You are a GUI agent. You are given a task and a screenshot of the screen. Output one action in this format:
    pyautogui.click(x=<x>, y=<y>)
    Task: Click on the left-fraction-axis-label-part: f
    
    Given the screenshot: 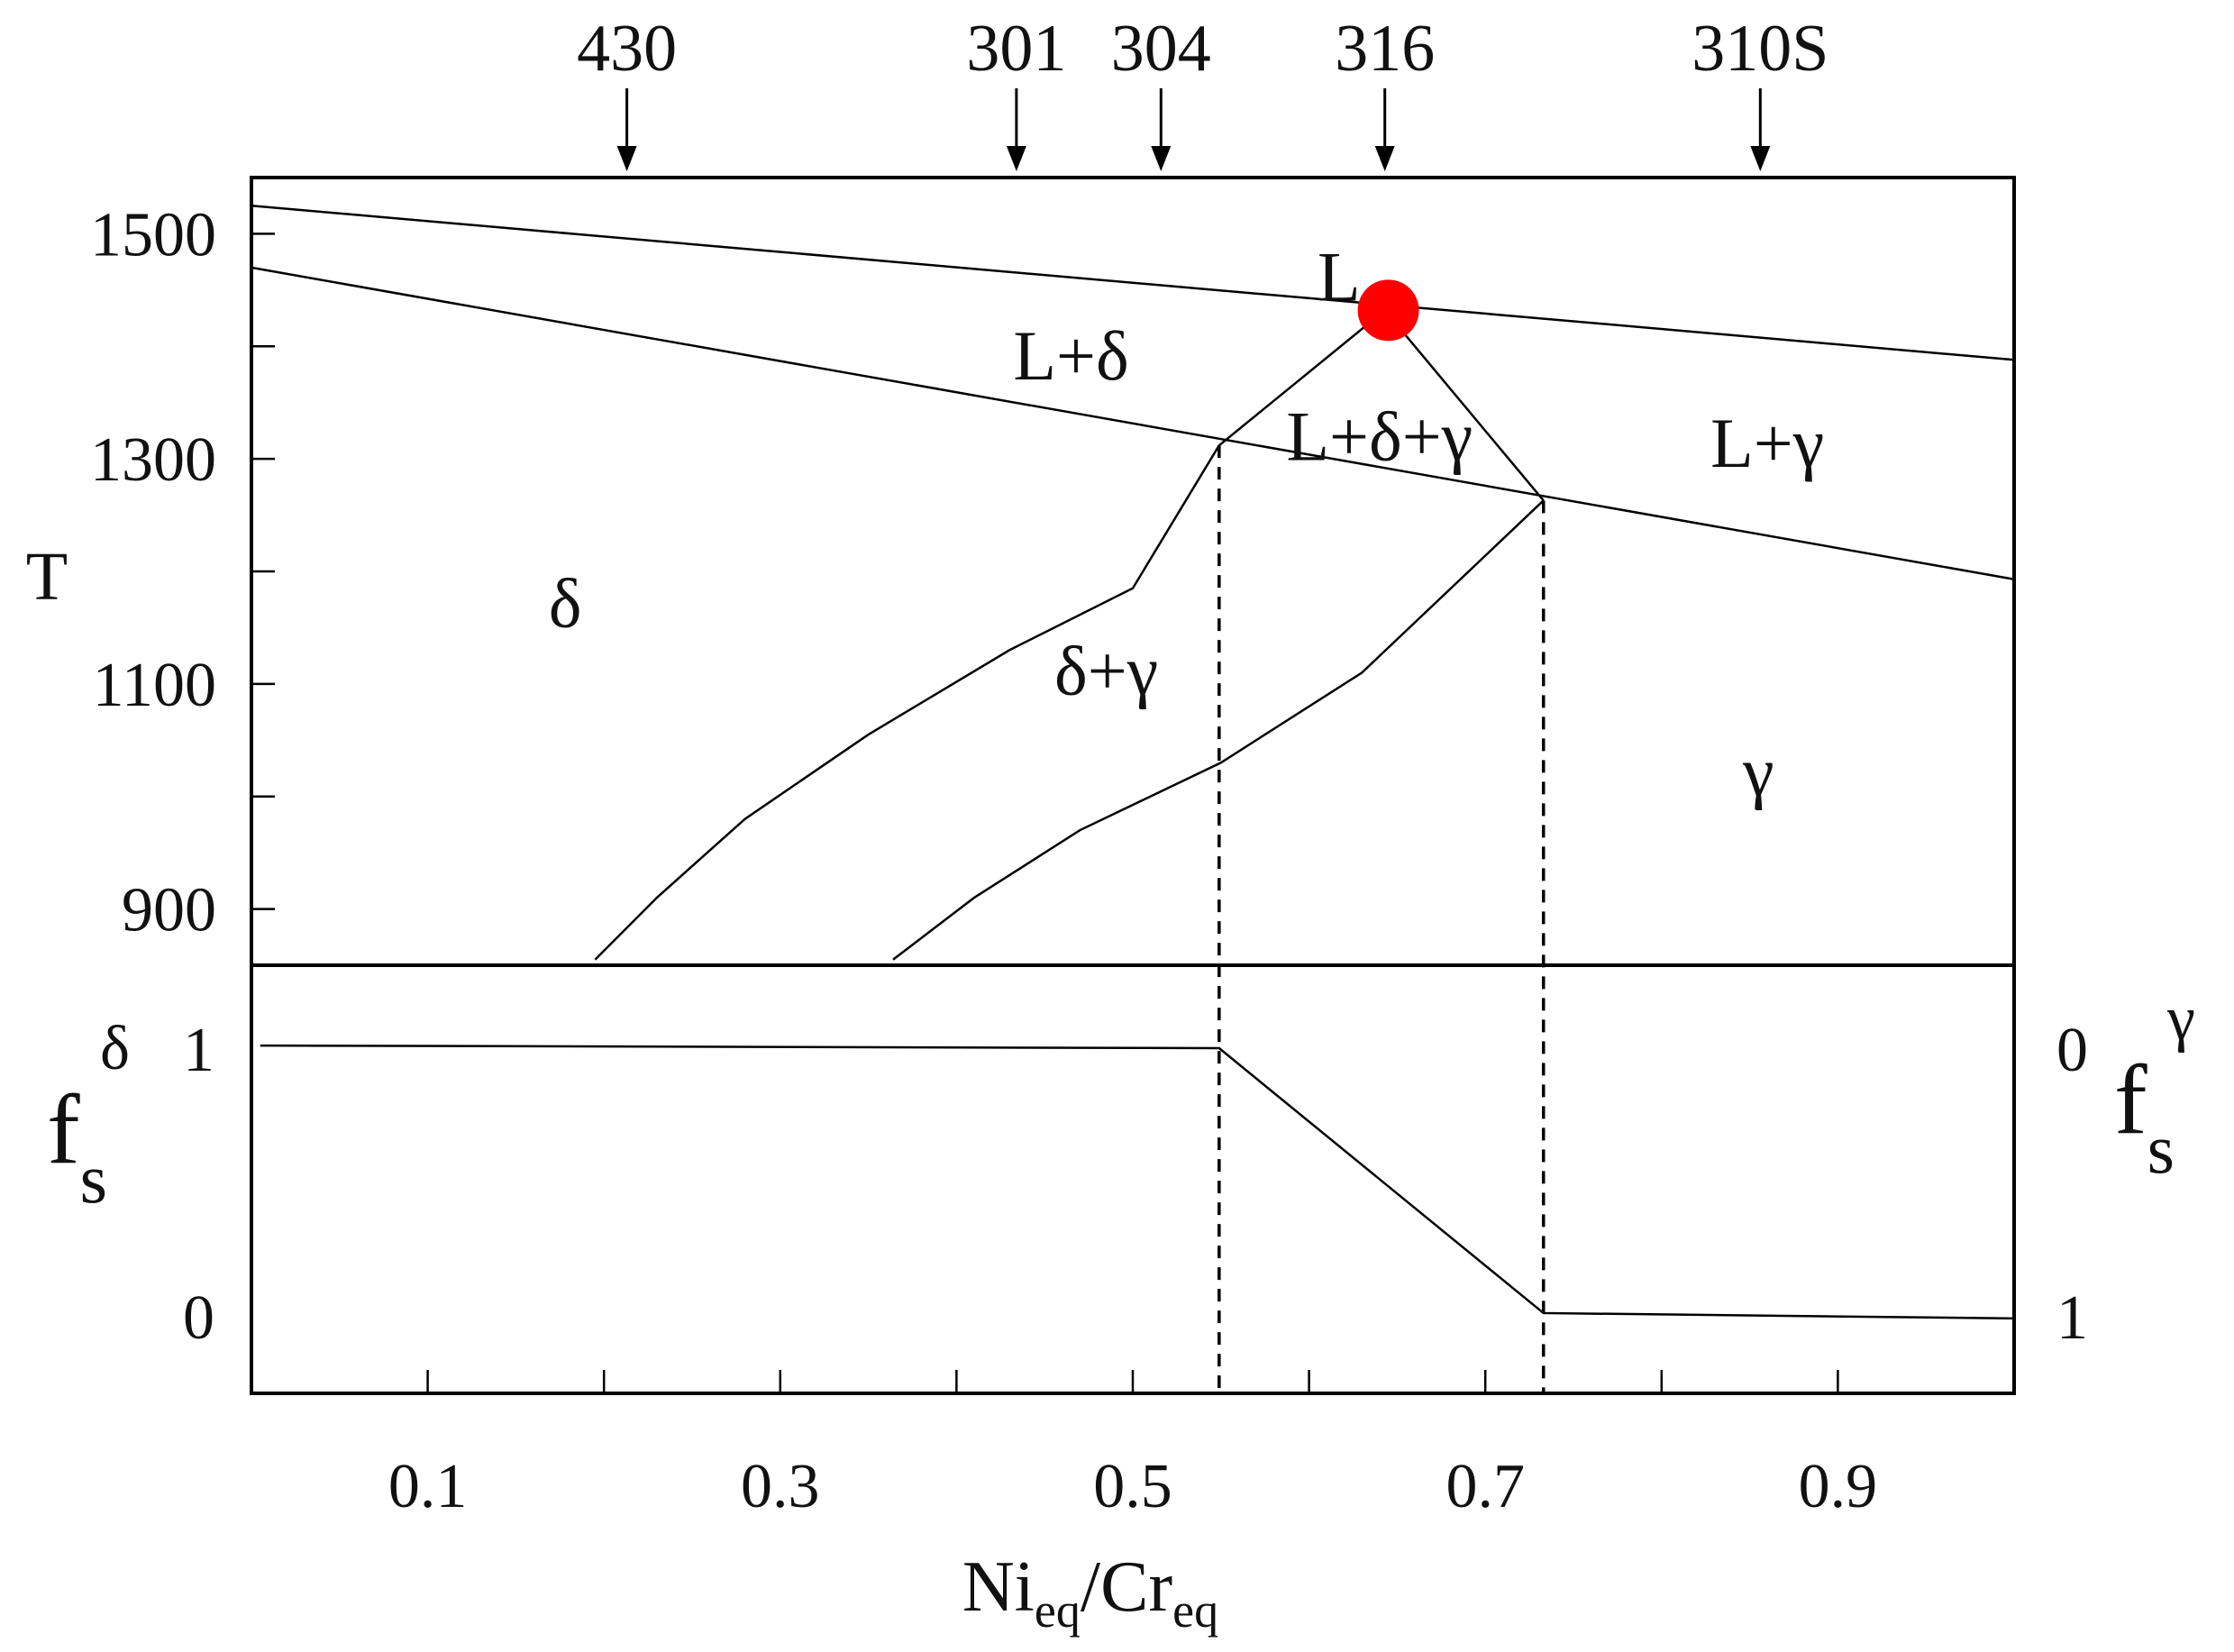 What is the action you would take?
    pyautogui.click(x=63, y=1129)
    